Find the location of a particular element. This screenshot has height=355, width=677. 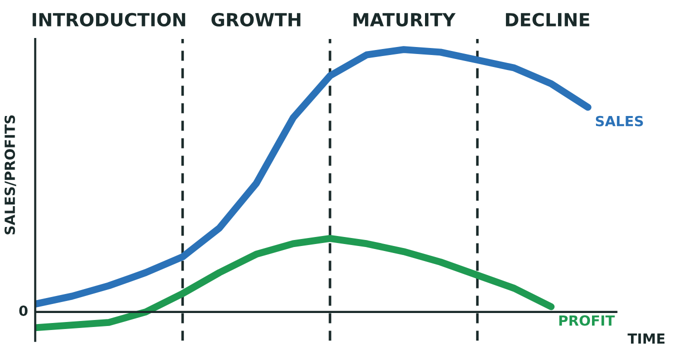

text: DECLINE is located at coordinates (548, 19).